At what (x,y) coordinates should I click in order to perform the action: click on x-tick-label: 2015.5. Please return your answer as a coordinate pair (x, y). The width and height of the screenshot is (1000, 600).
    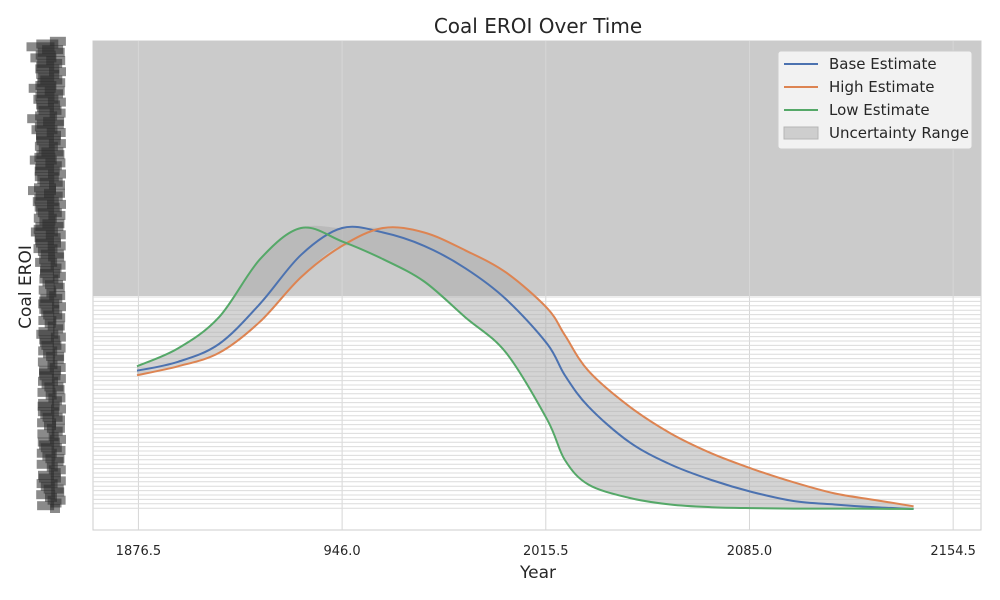
    Looking at the image, I should click on (546, 551).